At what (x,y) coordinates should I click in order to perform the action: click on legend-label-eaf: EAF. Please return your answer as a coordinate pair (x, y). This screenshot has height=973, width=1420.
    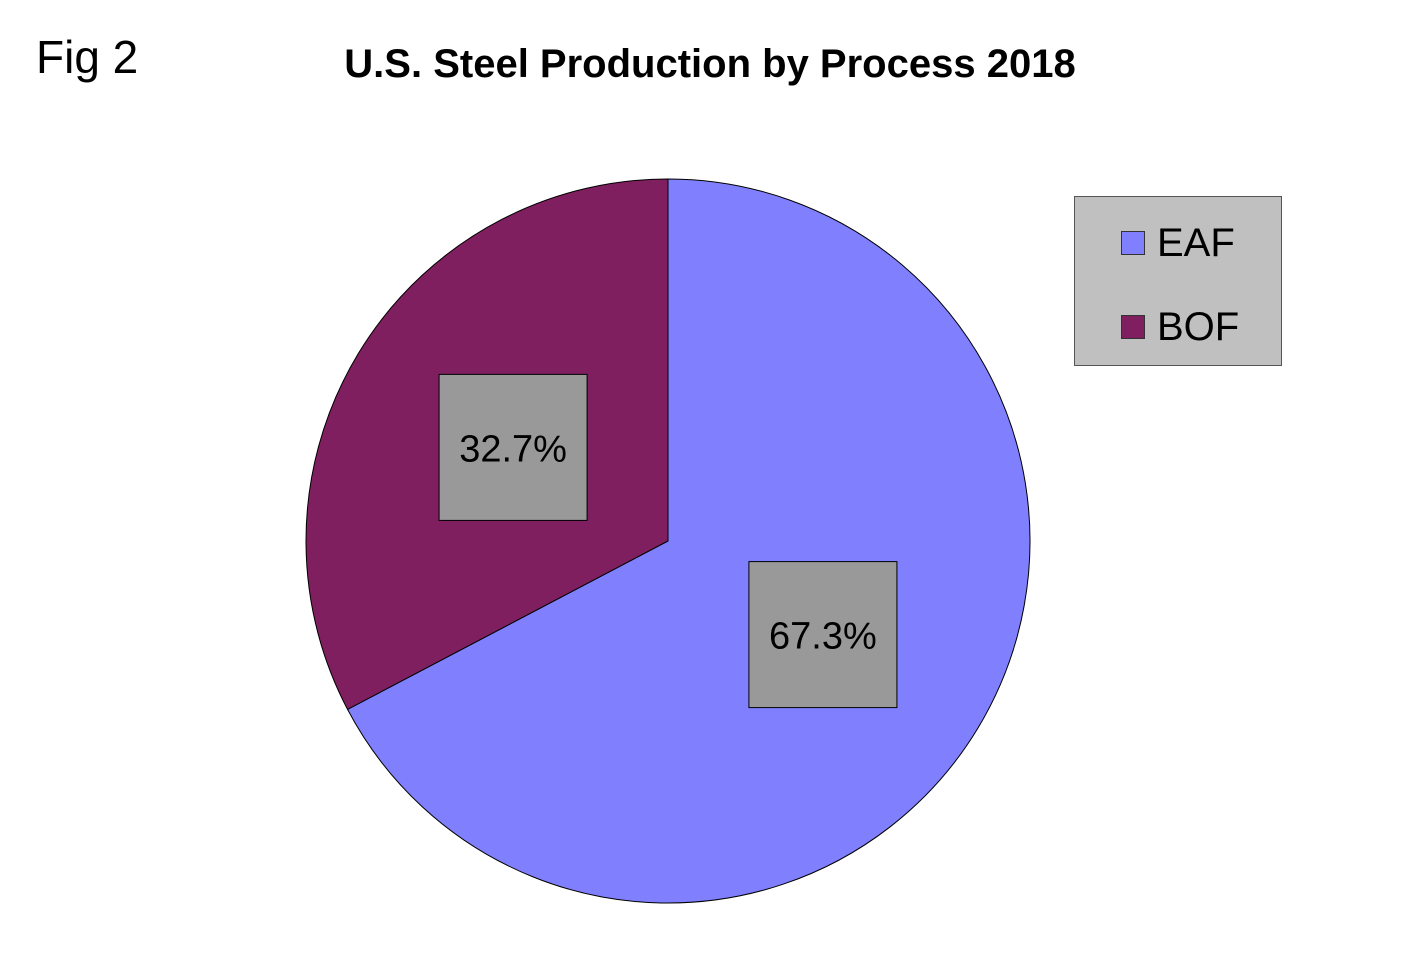
    Looking at the image, I should click on (1196, 243).